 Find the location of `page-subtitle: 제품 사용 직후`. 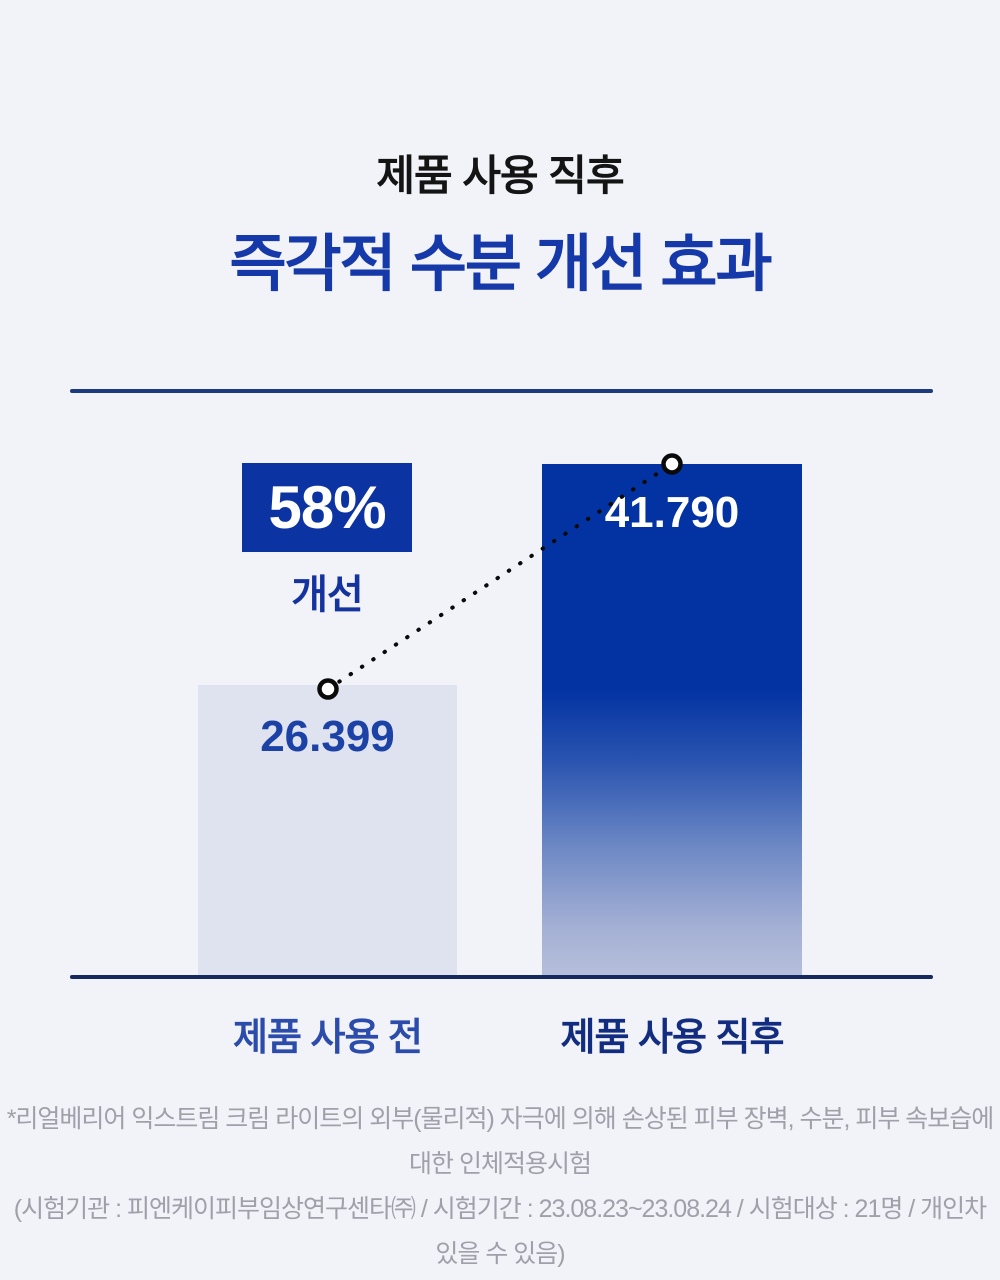

page-subtitle: 제품 사용 직후 is located at coordinates (500, 175).